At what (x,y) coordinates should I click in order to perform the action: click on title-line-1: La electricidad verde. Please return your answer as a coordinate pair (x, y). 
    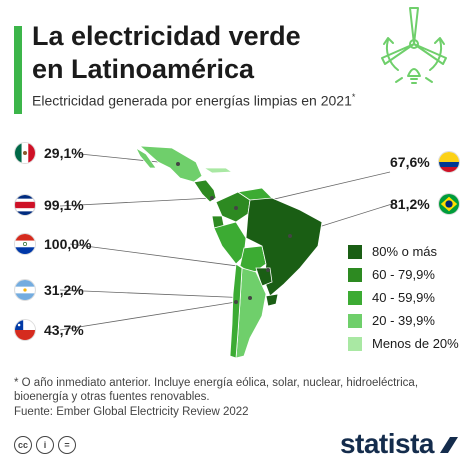
    Looking at the image, I should click on (166, 36).